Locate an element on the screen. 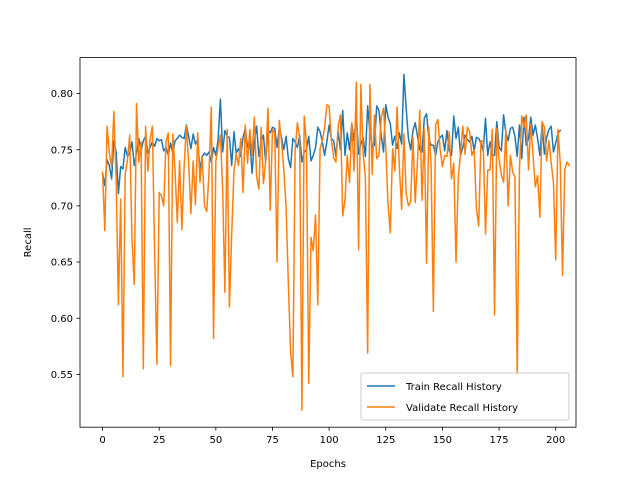  legend-label-train: Train Recall History is located at coordinates (453, 387).